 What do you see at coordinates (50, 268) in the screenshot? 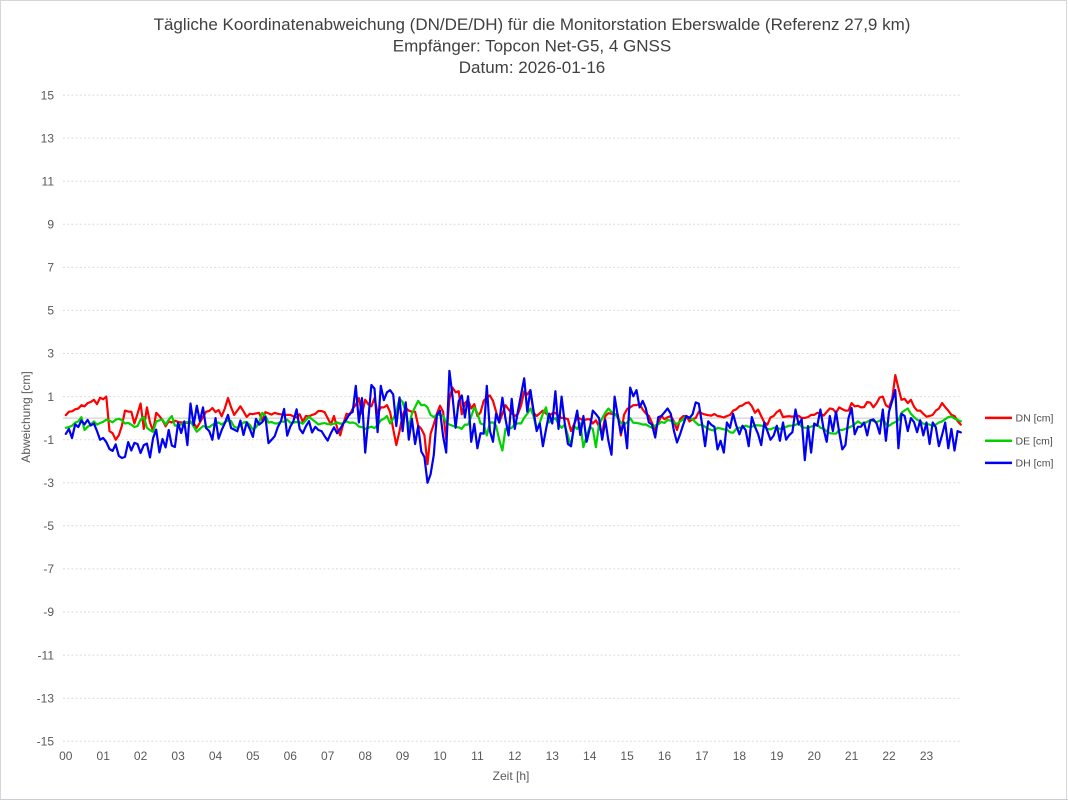
I see `svg-text: 7` at bounding box center [50, 268].